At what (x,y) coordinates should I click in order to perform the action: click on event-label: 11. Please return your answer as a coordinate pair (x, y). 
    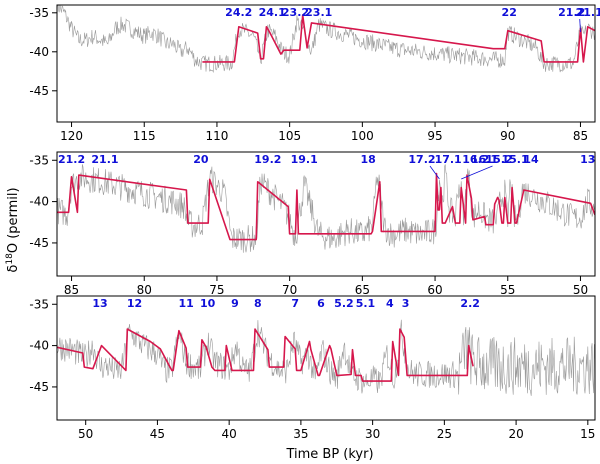
    Looking at the image, I should click on (185, 303).